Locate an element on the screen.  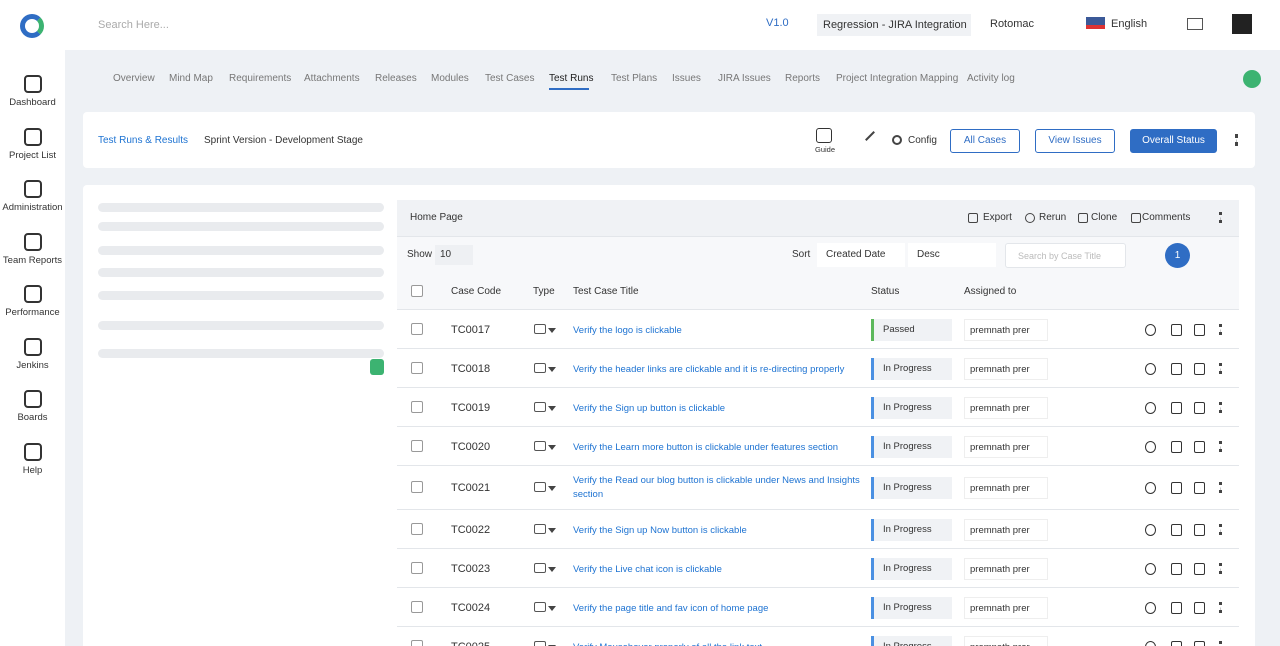
case-title: Verify the Live chat icon is clickable is located at coordinates (647, 569).